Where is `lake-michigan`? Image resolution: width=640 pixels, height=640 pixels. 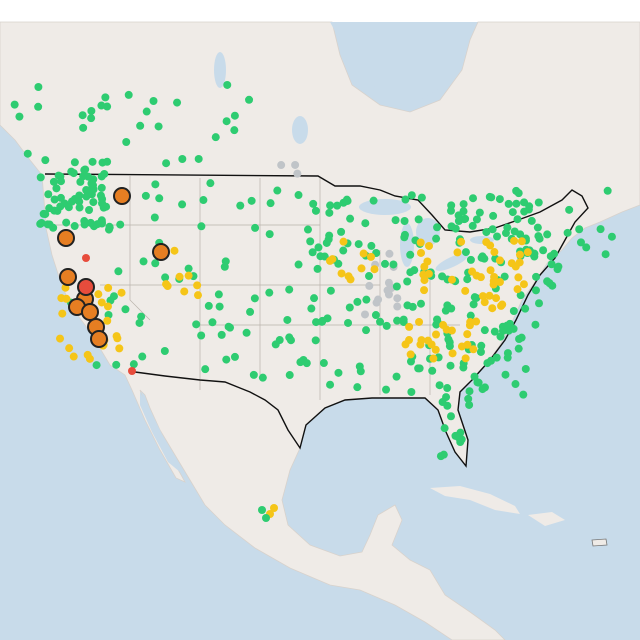 lake-michigan is located at coordinates (407, 245).